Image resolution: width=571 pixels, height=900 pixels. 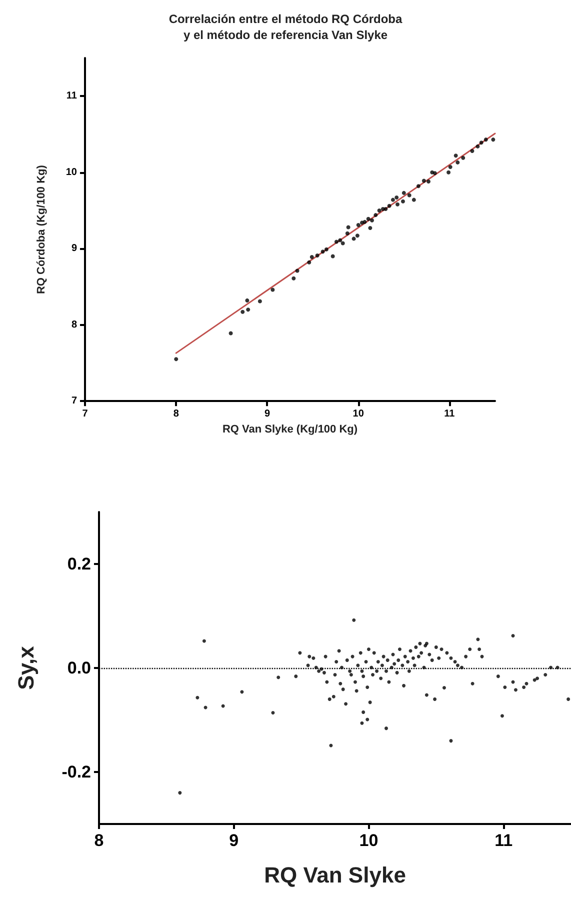 What do you see at coordinates (72, 172) in the screenshot?
I see `y-tick-label: 10` at bounding box center [72, 172].